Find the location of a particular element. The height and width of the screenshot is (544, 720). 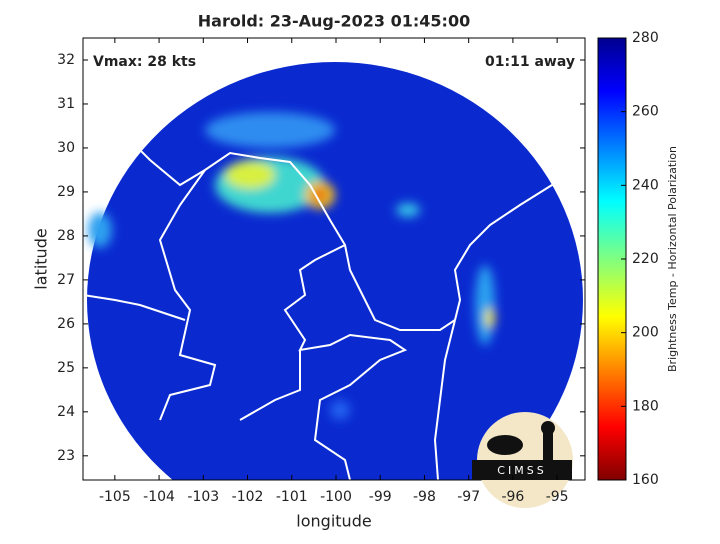

x-tick-label: -96 is located at coordinates (512, 497).